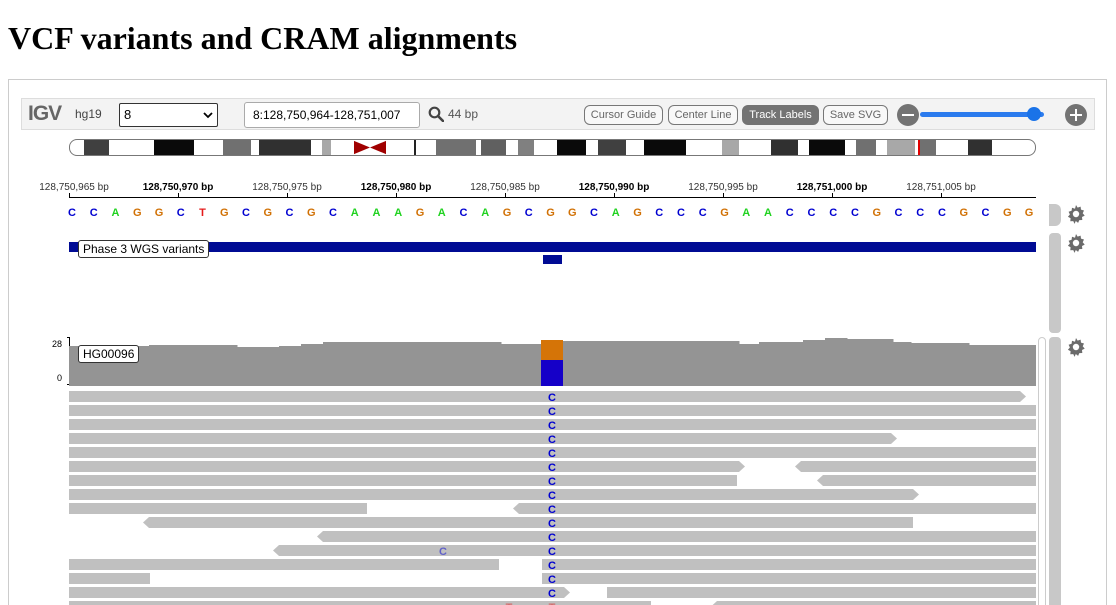 This screenshot has height=605, width=1116. Describe the element at coordinates (552, 147) in the screenshot. I see `chromosome-ideogram` at that location.